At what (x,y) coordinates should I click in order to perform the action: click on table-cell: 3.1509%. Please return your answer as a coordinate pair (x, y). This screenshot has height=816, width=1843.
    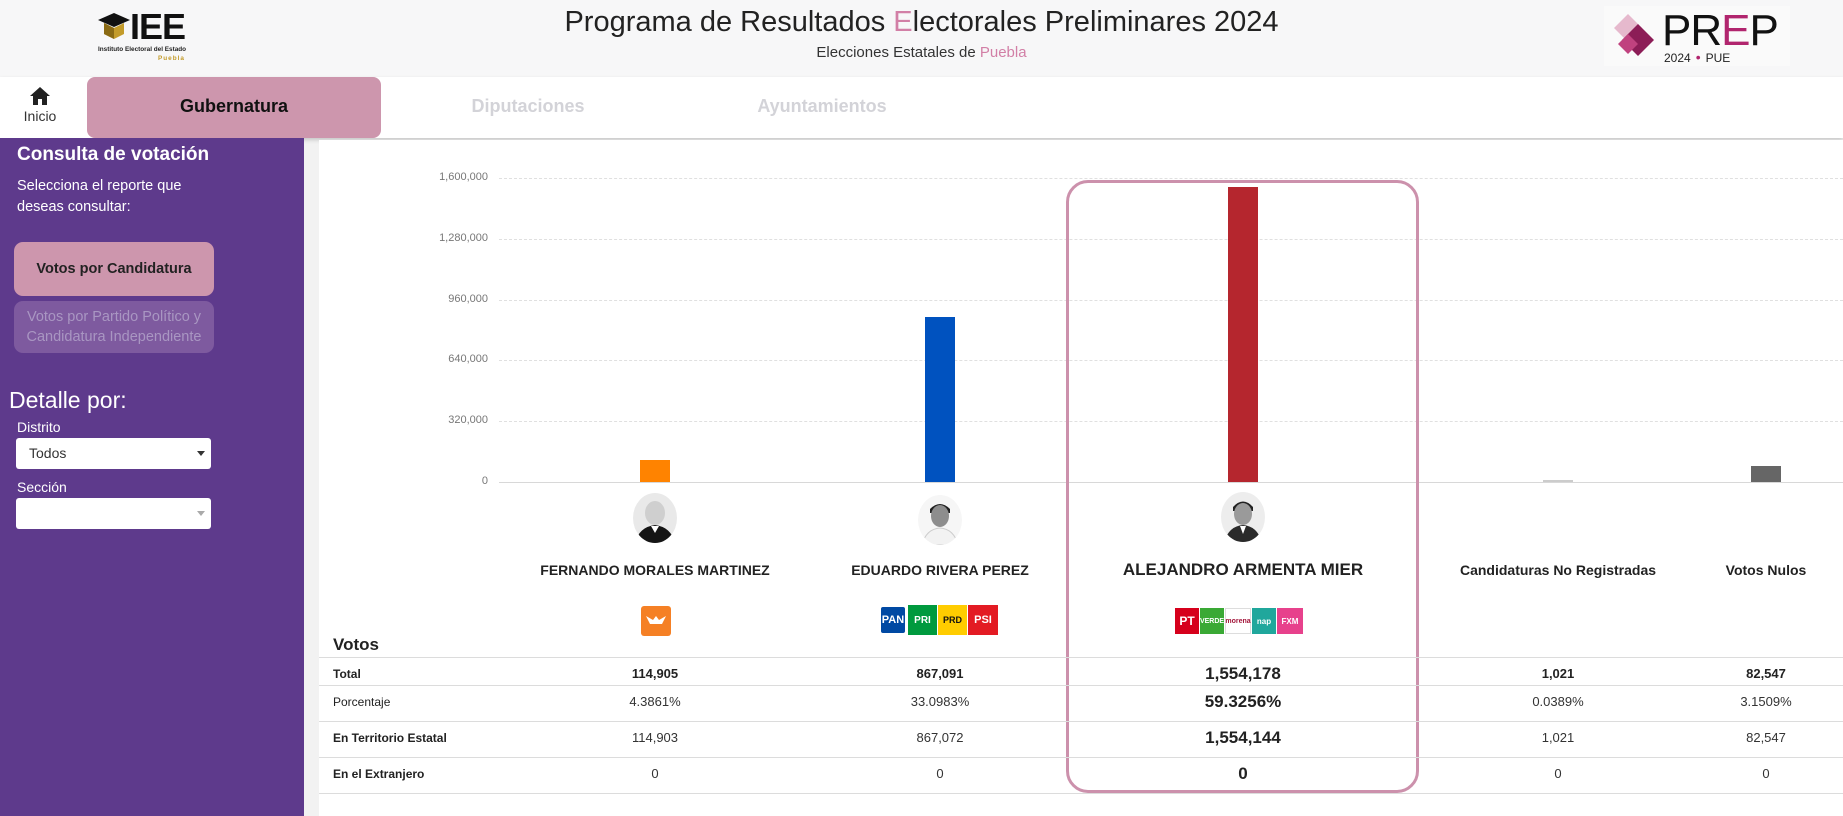
    Looking at the image, I should click on (1766, 701).